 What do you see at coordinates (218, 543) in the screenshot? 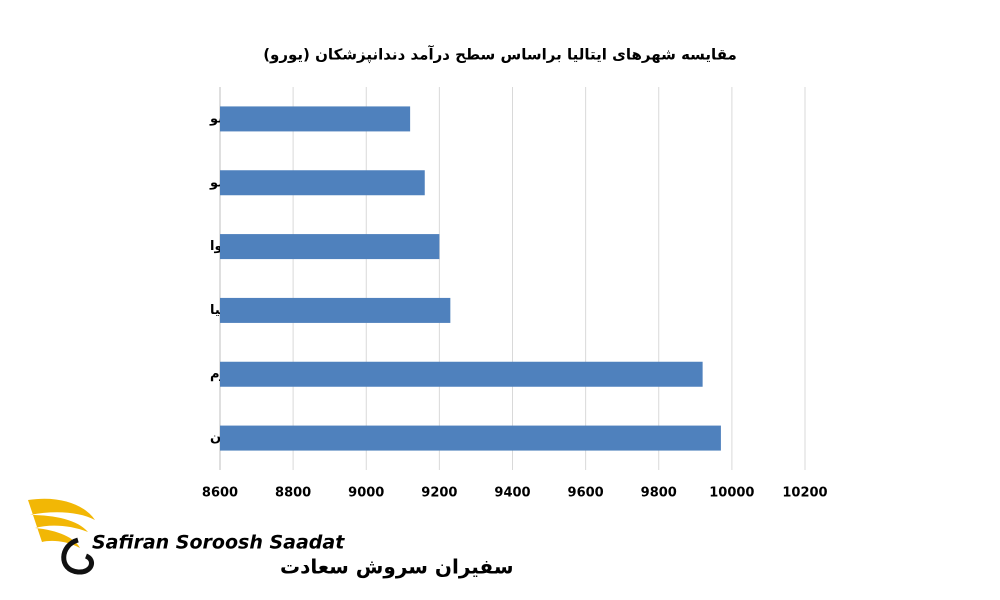
I see `logo-latin: Safiran Soroosh Saadat` at bounding box center [218, 543].